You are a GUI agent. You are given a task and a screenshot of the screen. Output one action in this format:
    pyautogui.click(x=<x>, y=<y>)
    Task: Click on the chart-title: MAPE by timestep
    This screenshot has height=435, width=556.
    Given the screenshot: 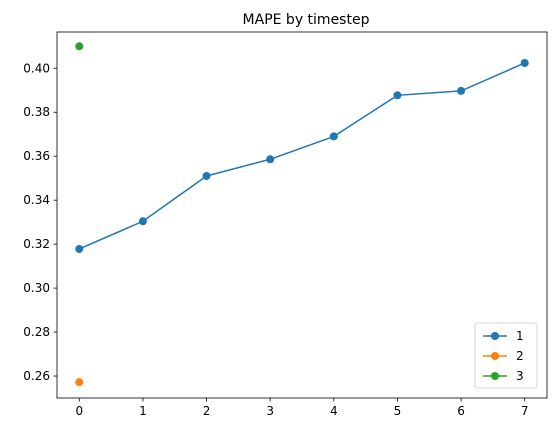 What is the action you would take?
    pyautogui.click(x=306, y=20)
    